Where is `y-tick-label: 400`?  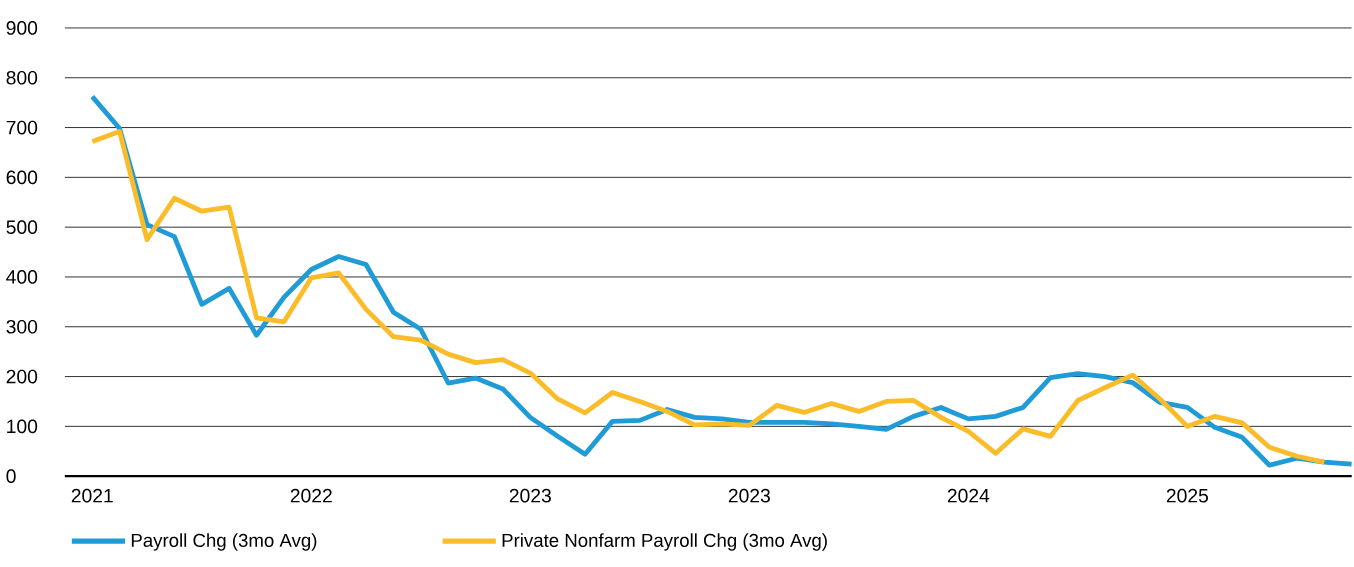 y-tick-label: 400 is located at coordinates (22, 277).